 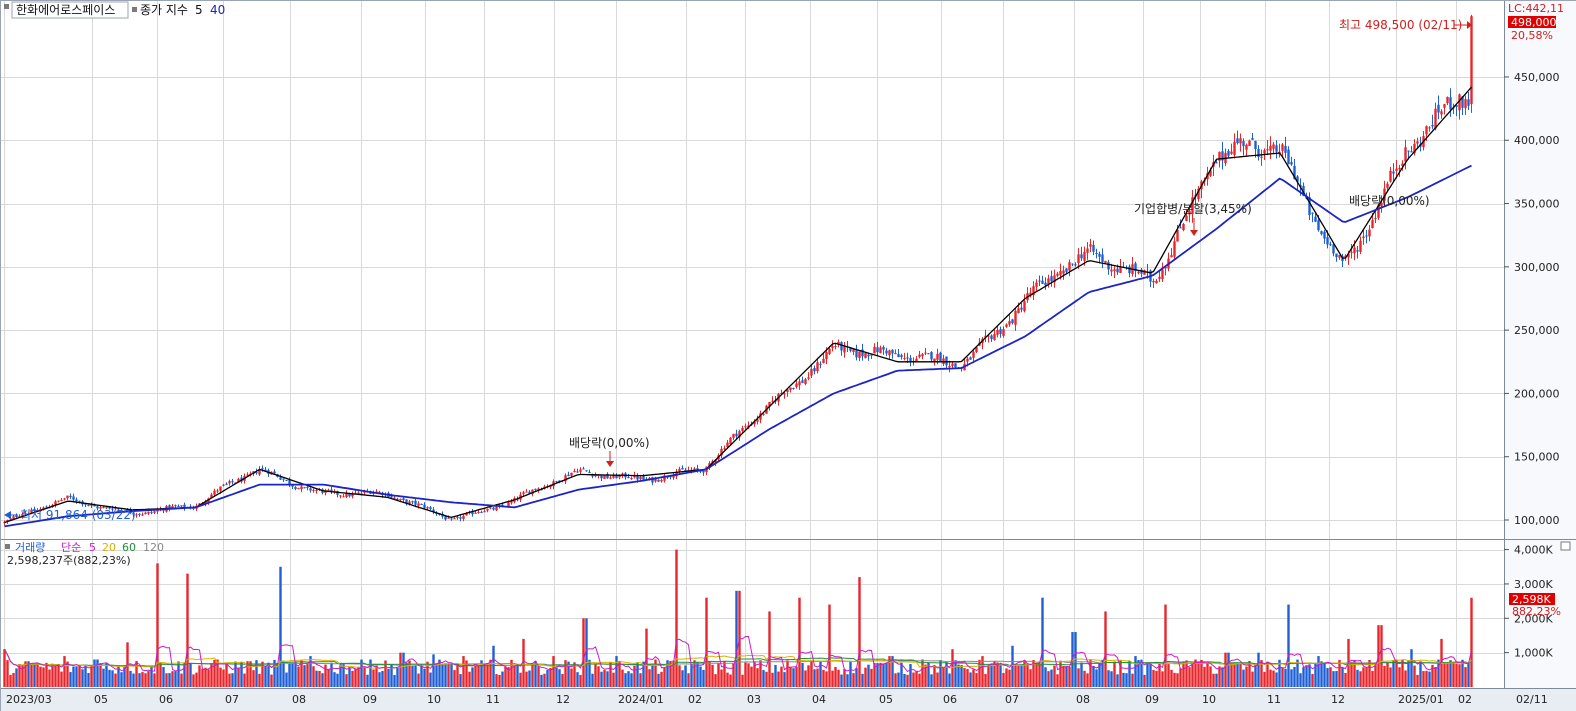 I want to click on symbol-title: 한화에어로스페이스, so click(x=65, y=10).